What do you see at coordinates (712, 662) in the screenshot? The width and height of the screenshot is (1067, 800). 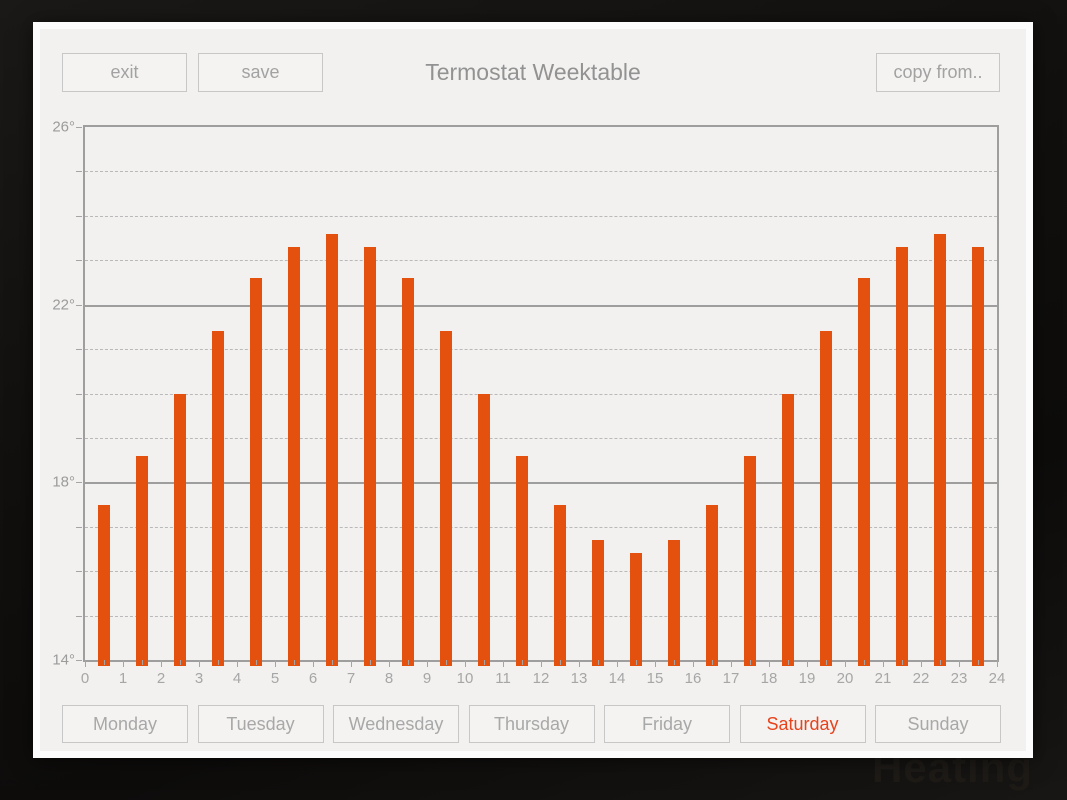 I see `x-axis-tick-16.5` at bounding box center [712, 662].